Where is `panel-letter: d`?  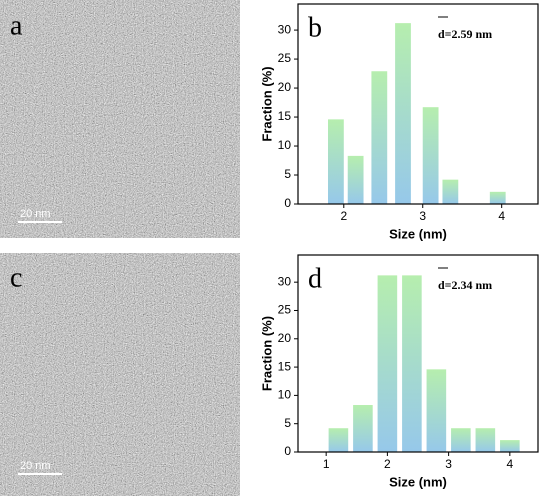 panel-letter: d is located at coordinates (315, 278).